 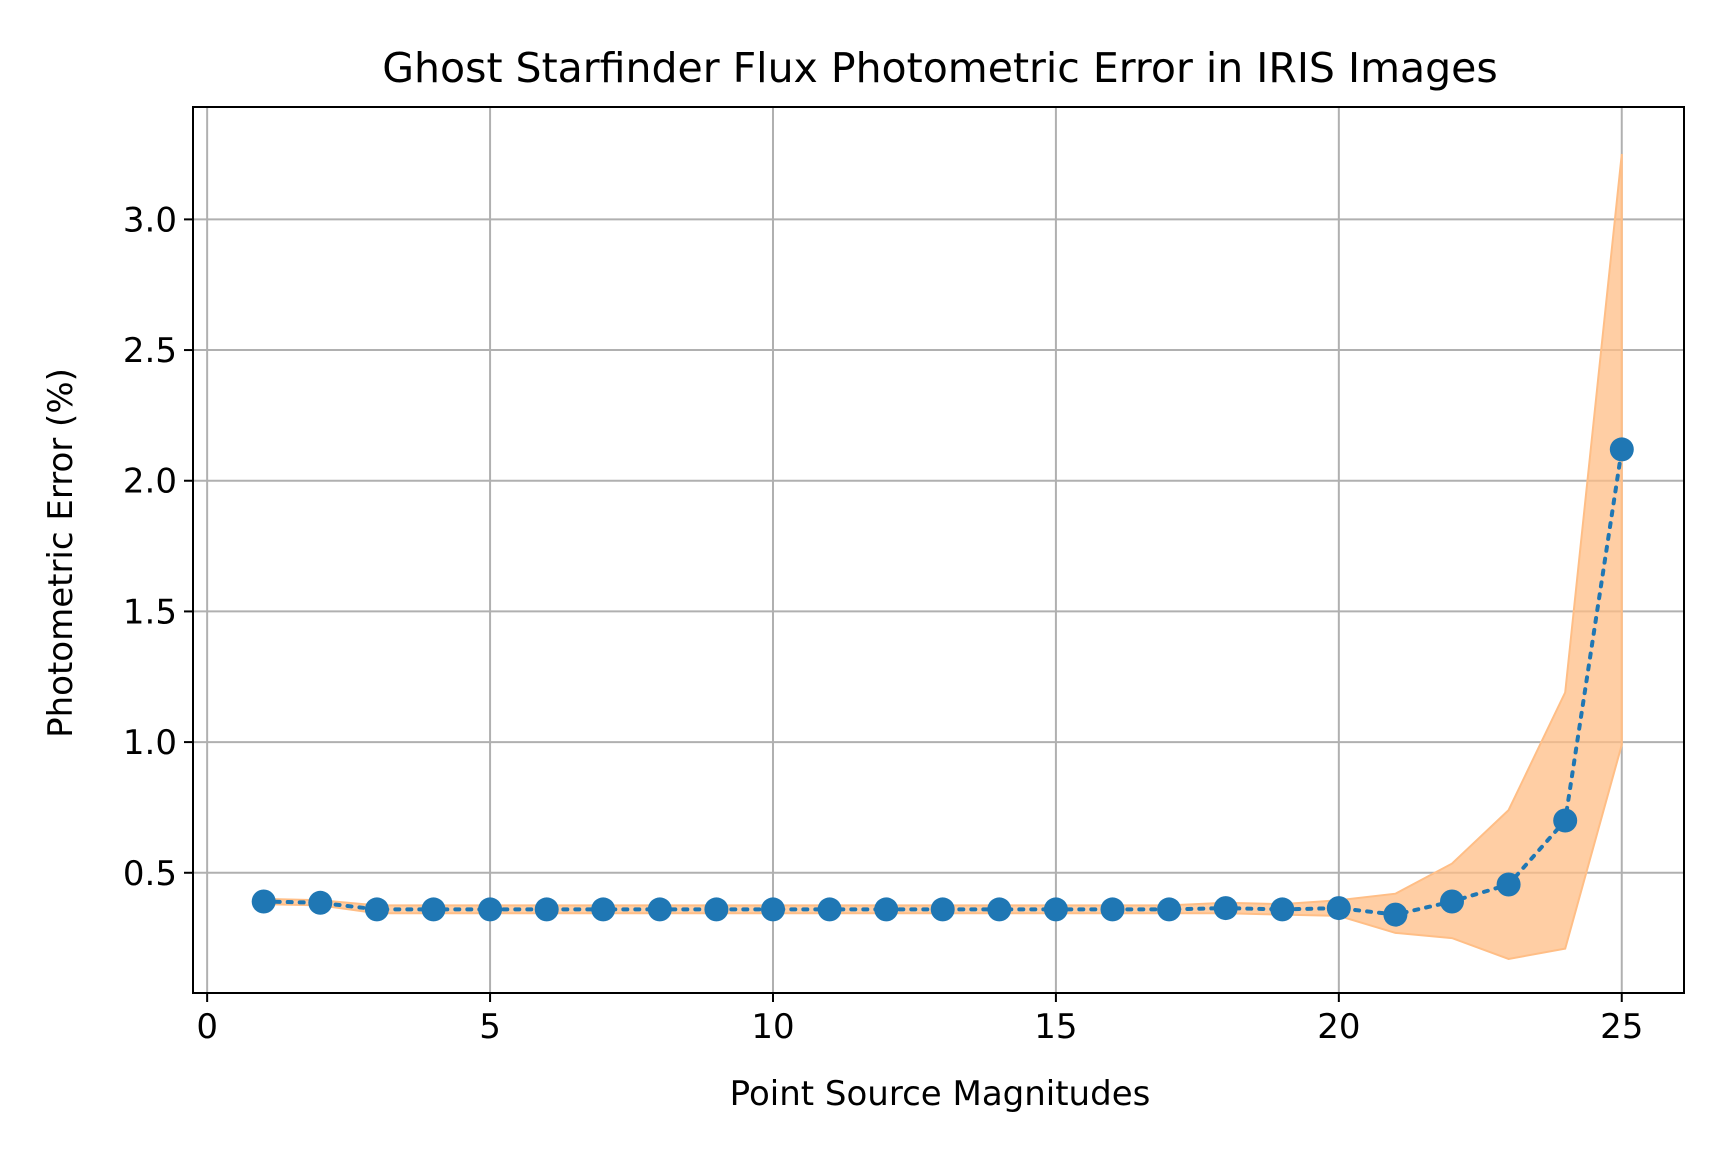 I want to click on y-tick-label: 2.0, so click(x=150, y=482).